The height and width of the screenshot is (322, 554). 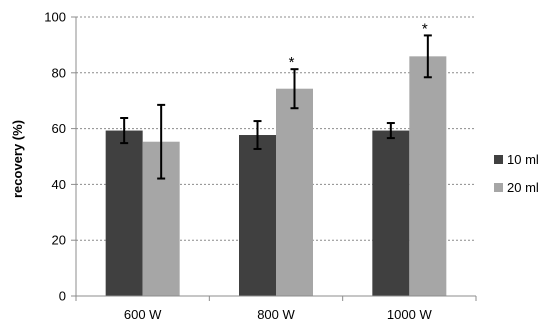 I want to click on y-tick-label: 60, so click(x=59, y=128).